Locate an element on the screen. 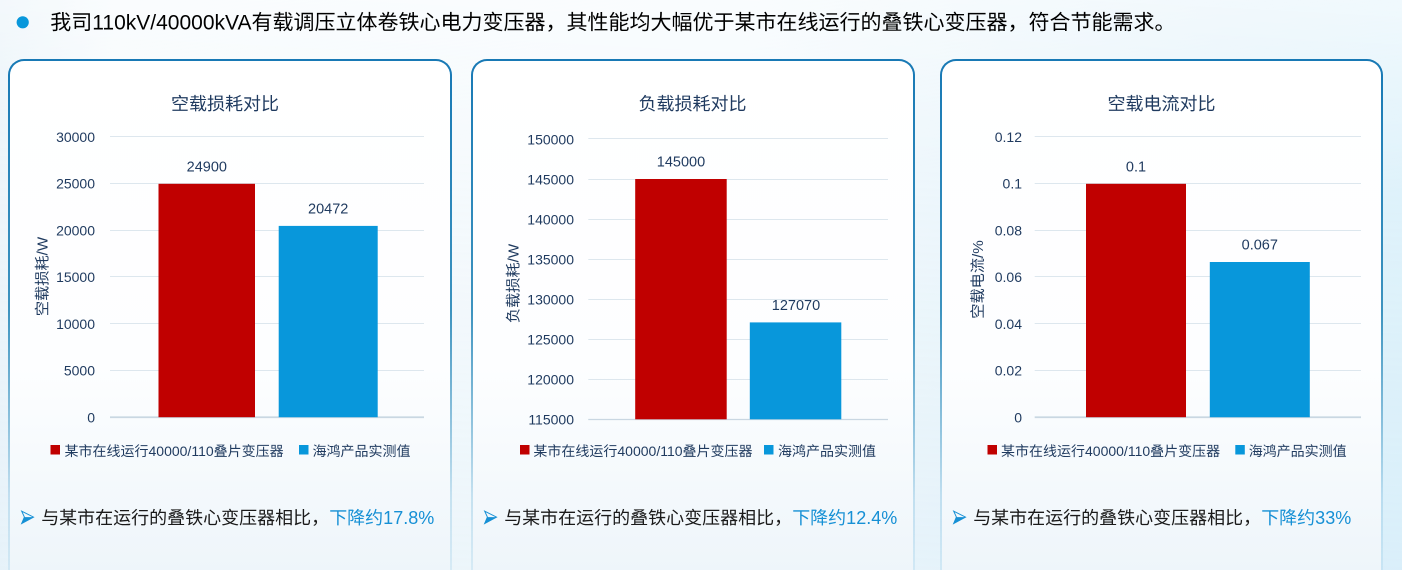 This screenshot has height=570, width=1402. svg-text: 20000 is located at coordinates (75, 230).